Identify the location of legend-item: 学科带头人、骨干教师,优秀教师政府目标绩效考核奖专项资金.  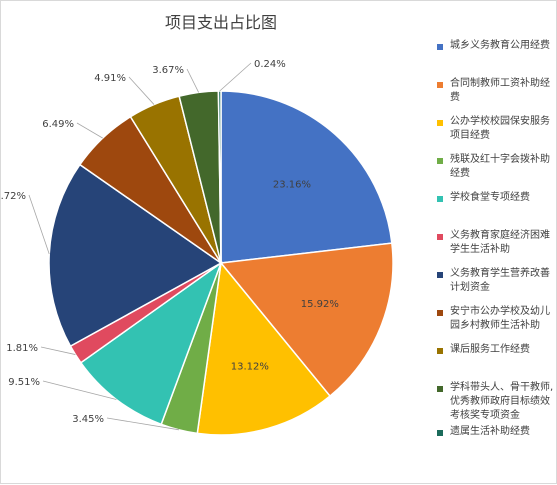
(496, 402).